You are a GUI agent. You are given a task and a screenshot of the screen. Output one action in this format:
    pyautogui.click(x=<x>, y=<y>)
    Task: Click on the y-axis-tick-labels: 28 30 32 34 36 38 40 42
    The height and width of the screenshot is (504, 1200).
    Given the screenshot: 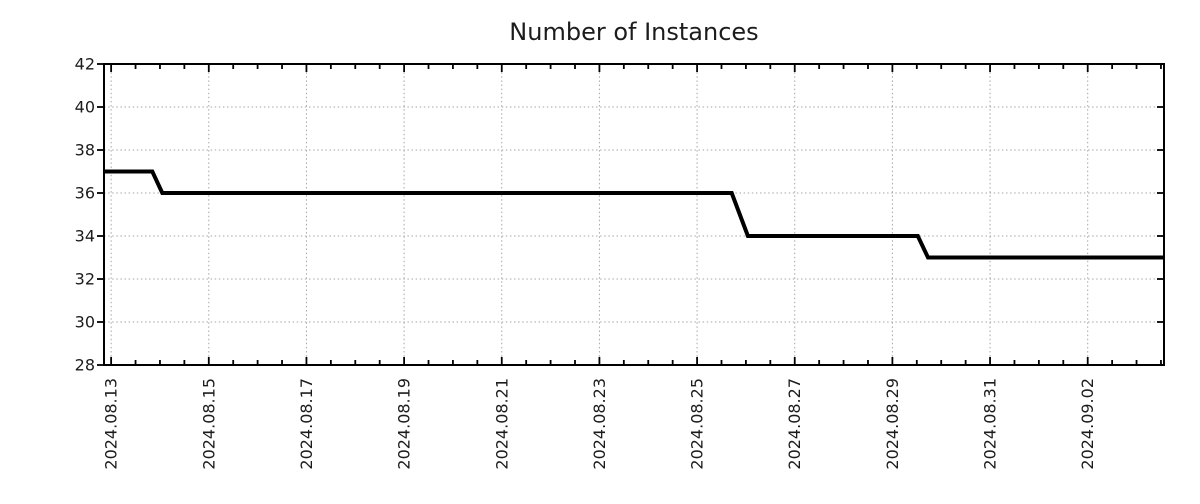 What is the action you would take?
    pyautogui.click(x=85, y=215)
    